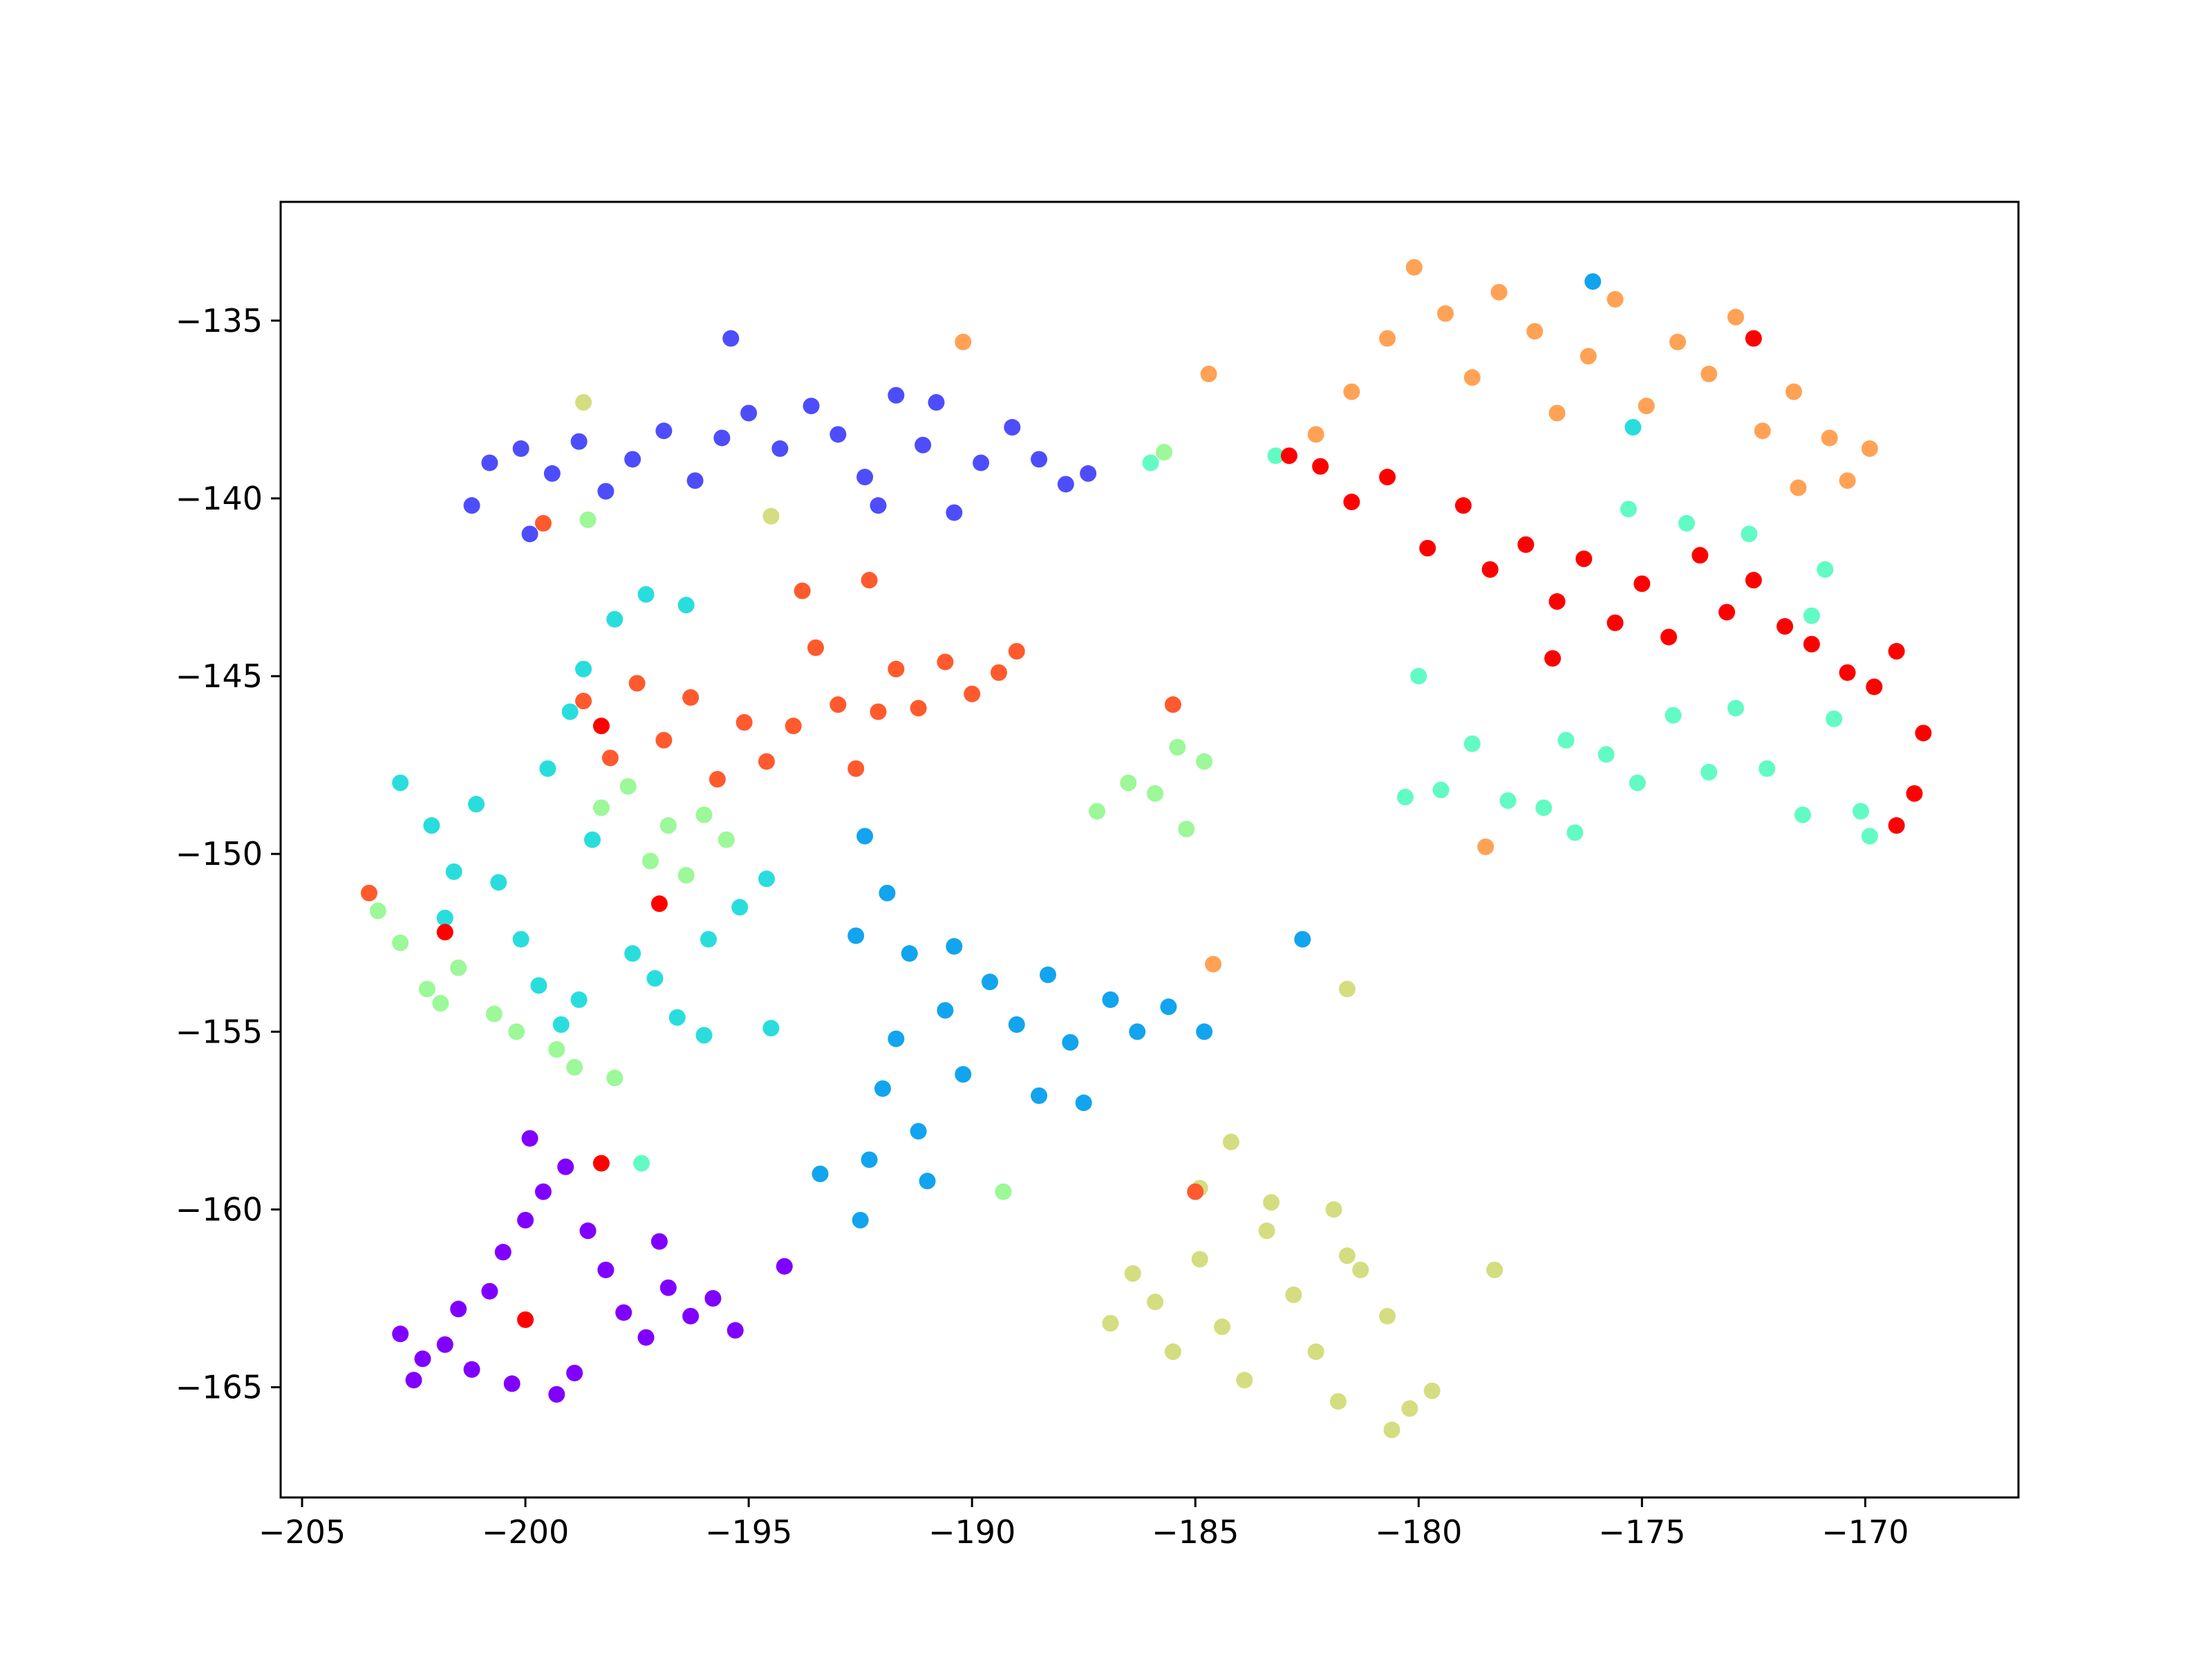 The width and height of the screenshot is (2212, 1662). Describe the element at coordinates (219, 1210) in the screenshot. I see `y-tick-label: −160` at that location.